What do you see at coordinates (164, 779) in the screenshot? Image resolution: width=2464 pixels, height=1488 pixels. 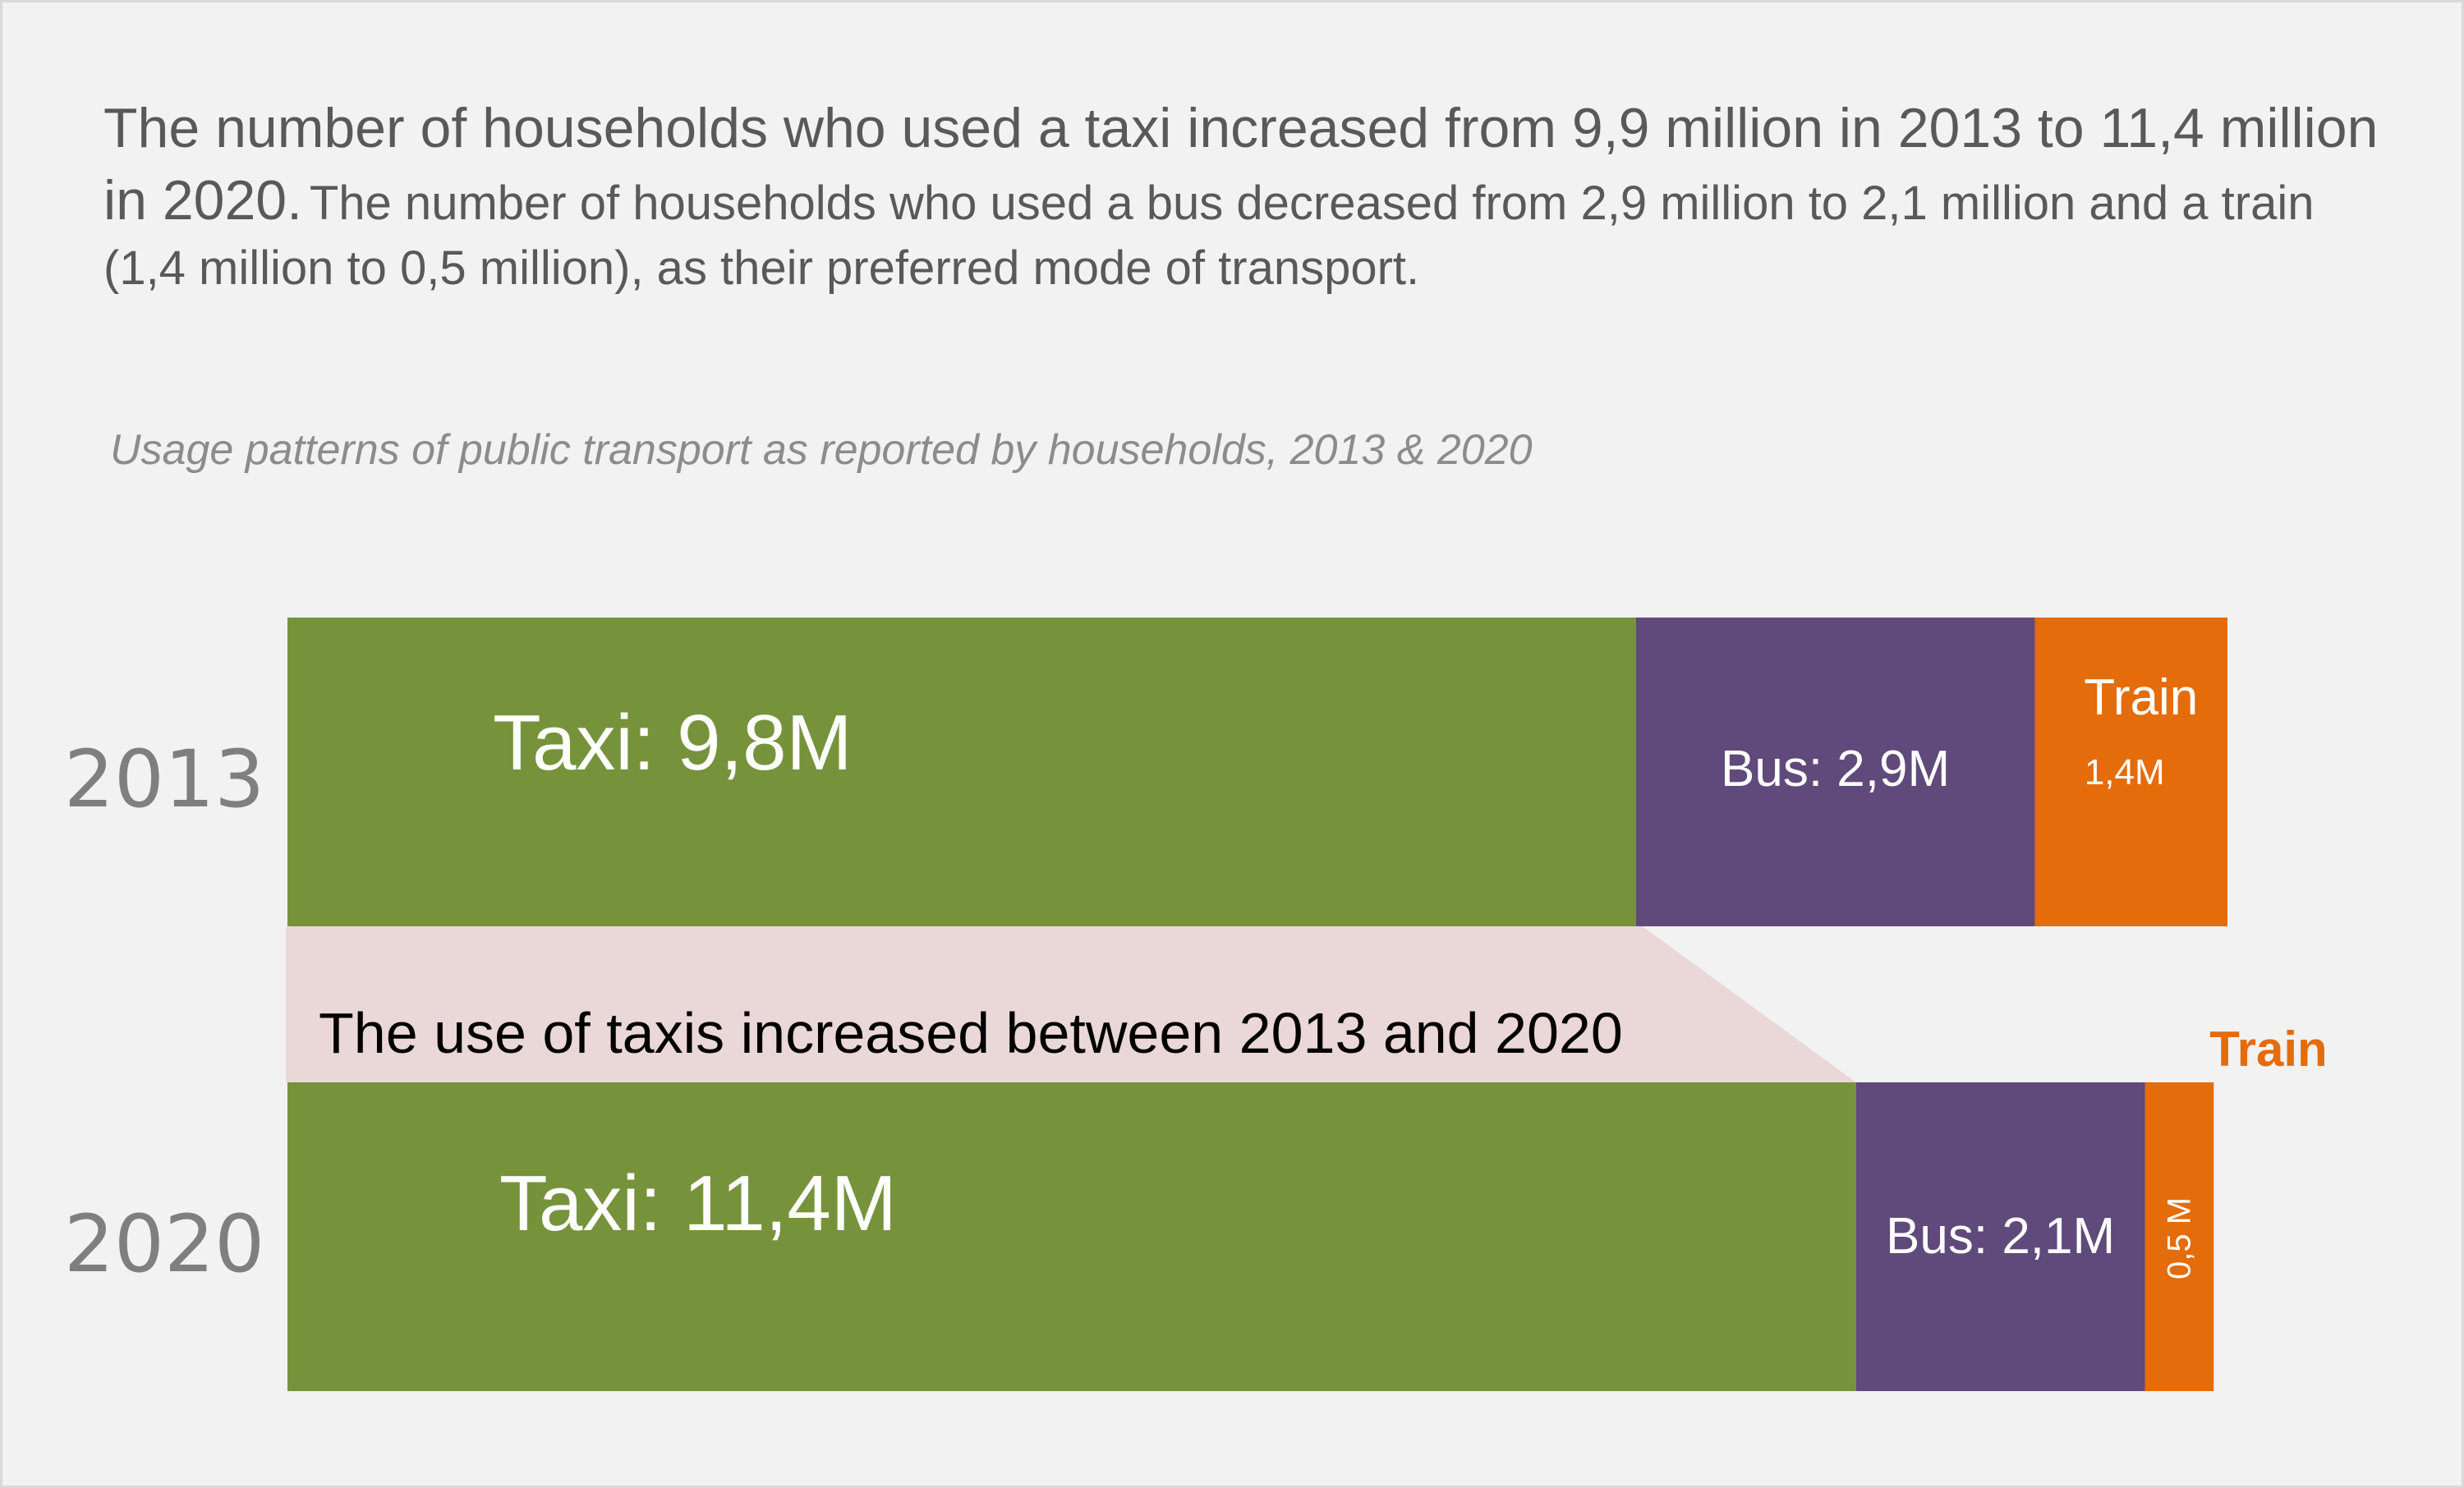 I see `year-label-2013: 2013` at bounding box center [164, 779].